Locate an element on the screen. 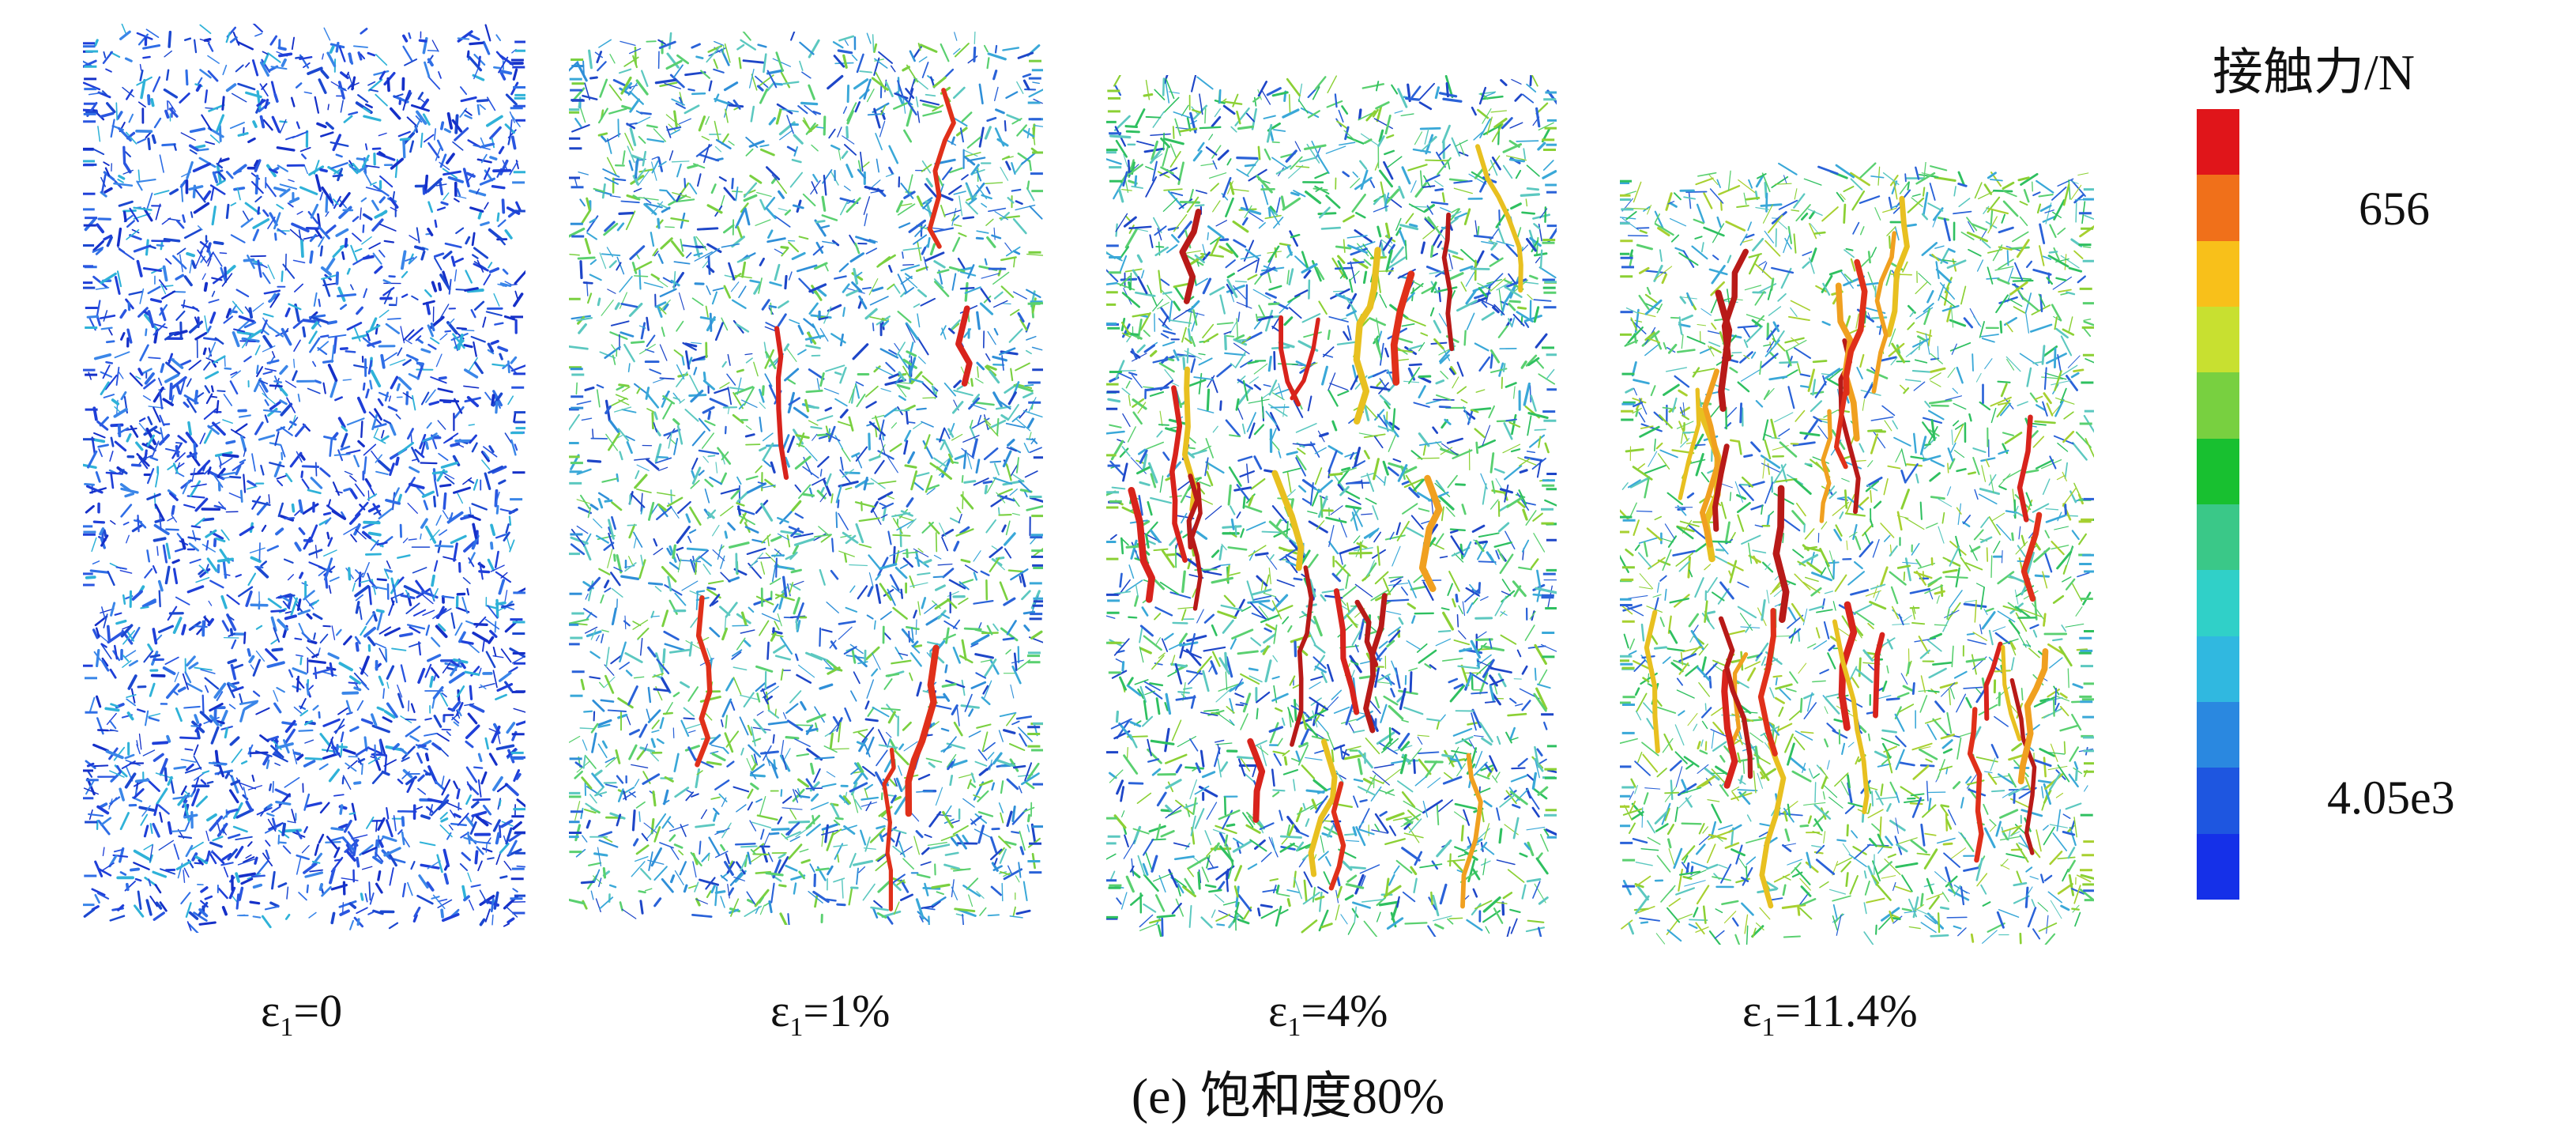 This screenshot has height=1132, width=2576. strain-value: =0 is located at coordinates (318, 1011).